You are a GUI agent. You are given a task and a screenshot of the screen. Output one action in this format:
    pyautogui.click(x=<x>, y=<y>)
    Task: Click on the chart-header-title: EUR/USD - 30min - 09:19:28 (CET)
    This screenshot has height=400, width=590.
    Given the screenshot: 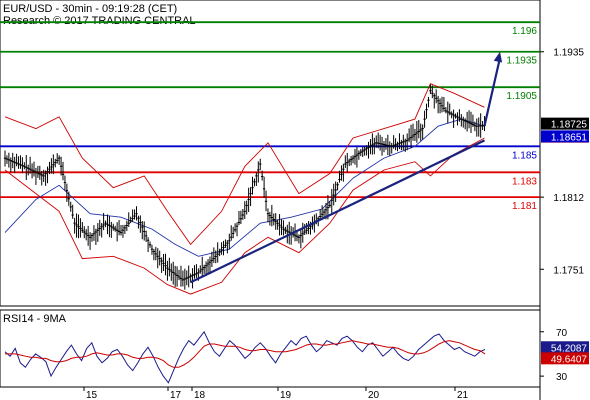 What is the action you would take?
    pyautogui.click(x=90, y=9)
    